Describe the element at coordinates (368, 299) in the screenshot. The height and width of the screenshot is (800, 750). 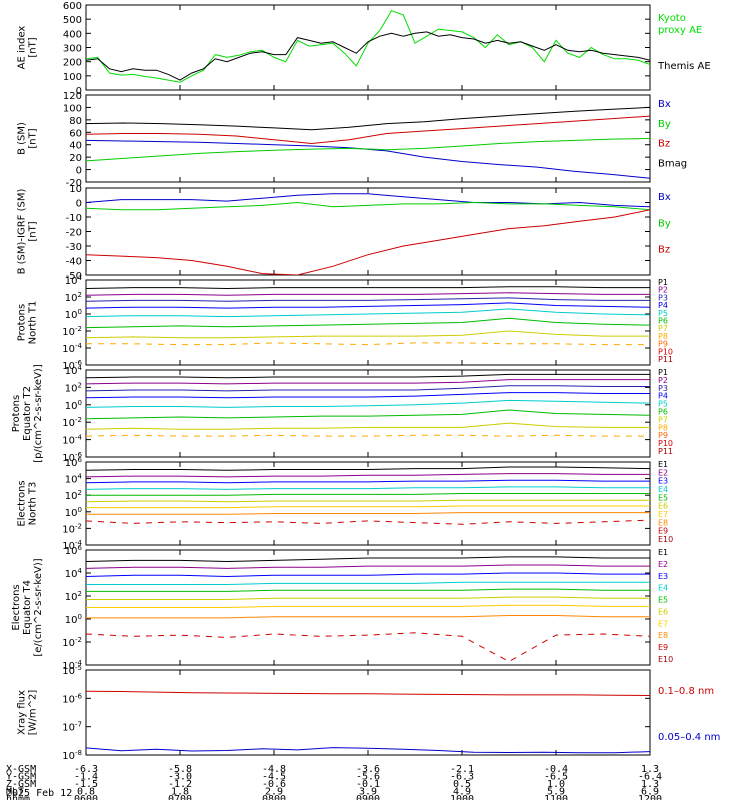
I see `series-line-p3` at that location.